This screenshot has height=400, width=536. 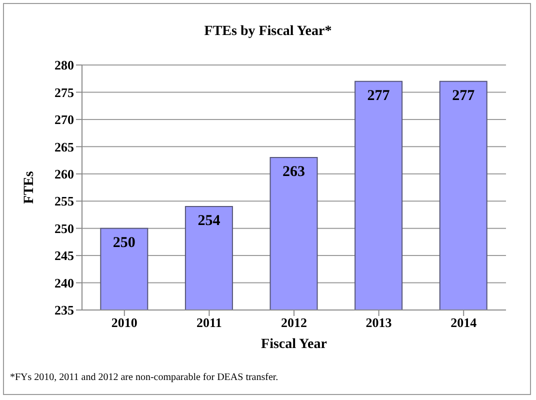 I want to click on y-tick-label: 250, so click(x=64, y=228).